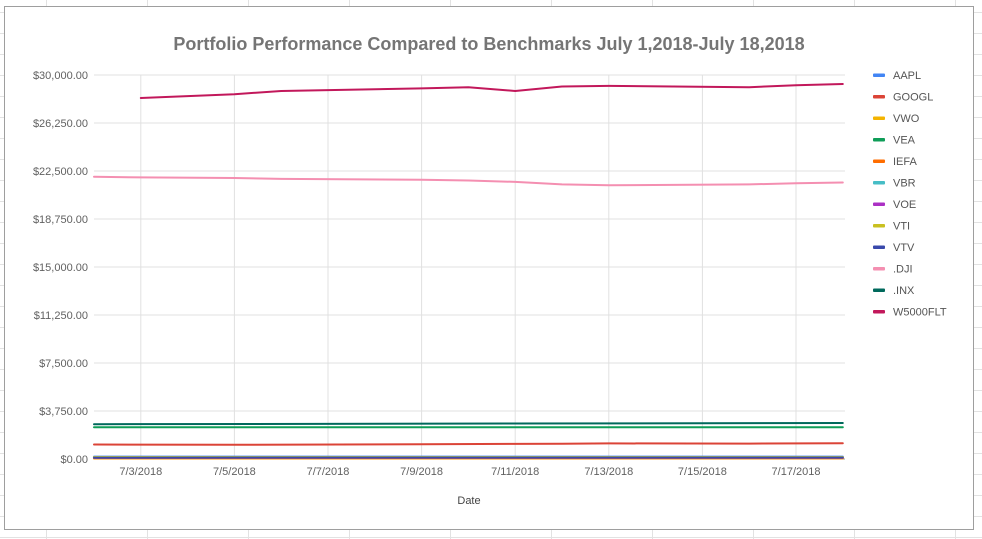  What do you see at coordinates (891, 227) in the screenshot?
I see `legend-item: VTI` at bounding box center [891, 227].